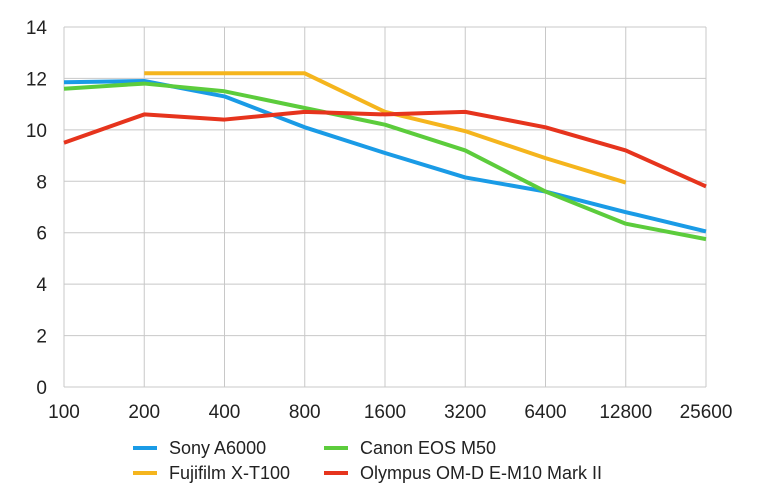 The height and width of the screenshot is (499, 769). What do you see at coordinates (481, 473) in the screenshot?
I see `legend-label-olympus-om-d-e-m10-mark-ii: Olympus OM-D E-M10 Mark II` at bounding box center [481, 473].